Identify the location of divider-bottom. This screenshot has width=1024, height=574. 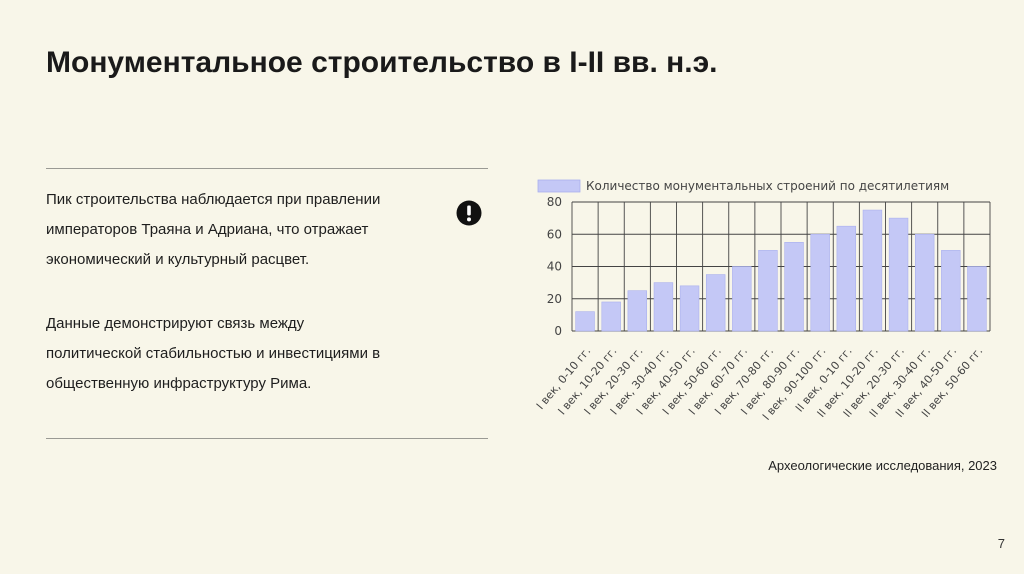
(267, 438).